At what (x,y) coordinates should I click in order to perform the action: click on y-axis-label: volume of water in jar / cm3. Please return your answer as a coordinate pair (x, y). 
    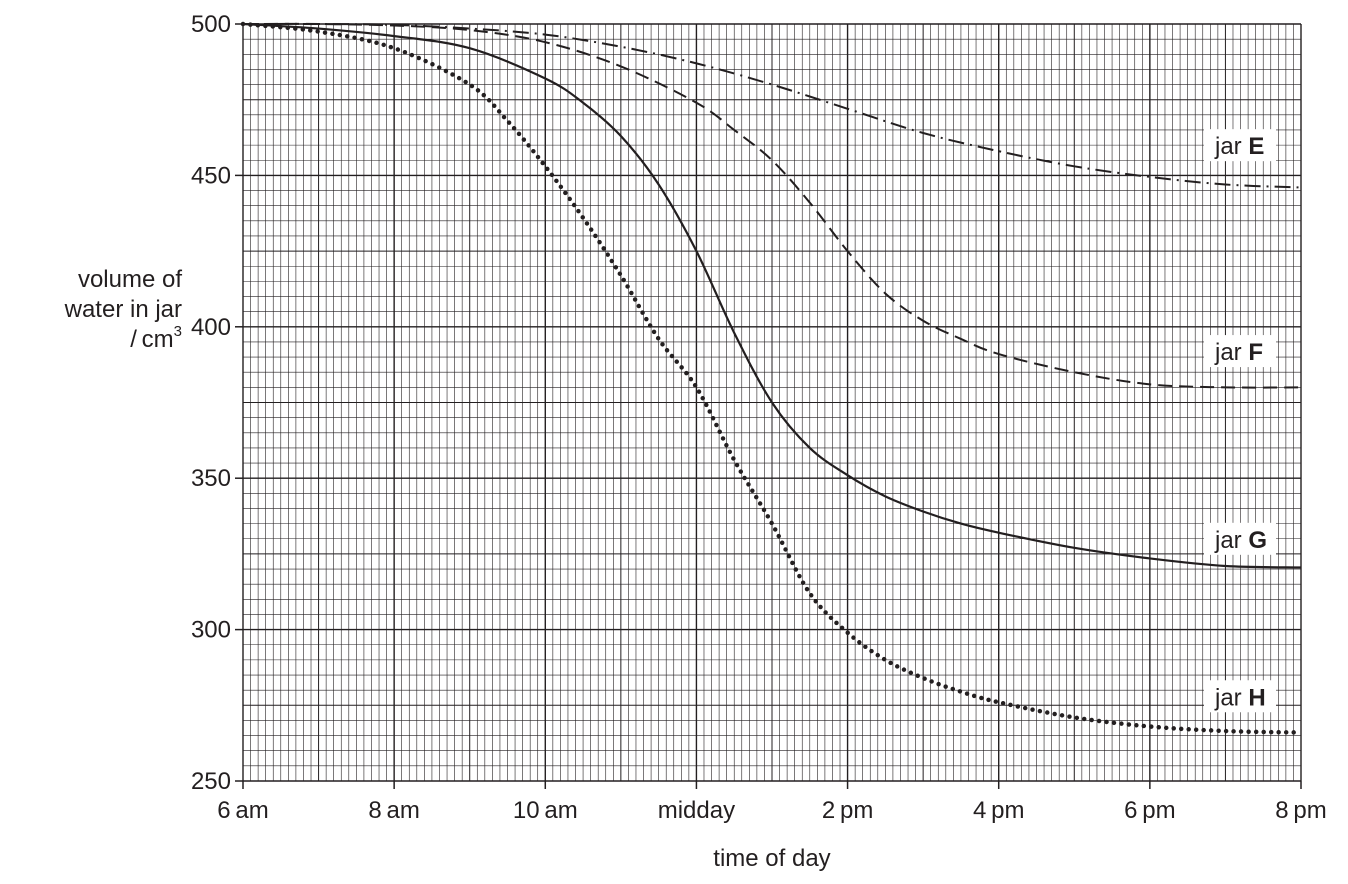
    Looking at the image, I should click on (91, 310).